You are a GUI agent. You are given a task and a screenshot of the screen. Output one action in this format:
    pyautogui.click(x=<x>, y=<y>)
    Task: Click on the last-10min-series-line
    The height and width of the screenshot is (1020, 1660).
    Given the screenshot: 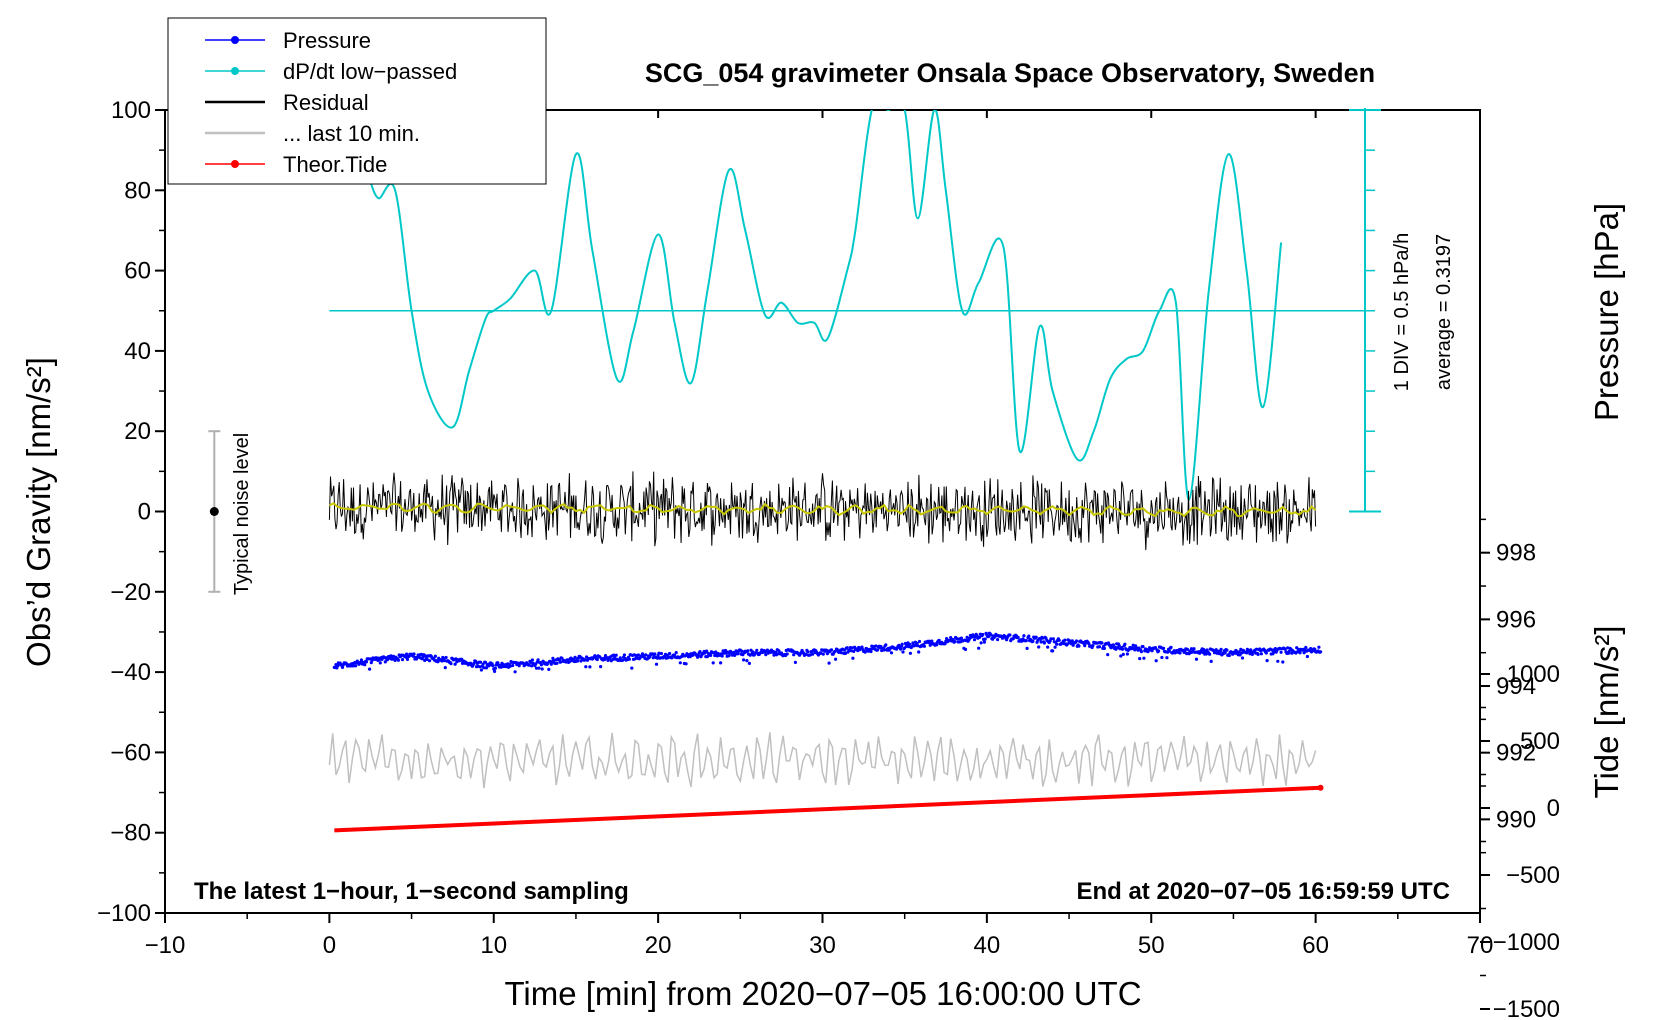 What is the action you would take?
    pyautogui.click(x=822, y=760)
    